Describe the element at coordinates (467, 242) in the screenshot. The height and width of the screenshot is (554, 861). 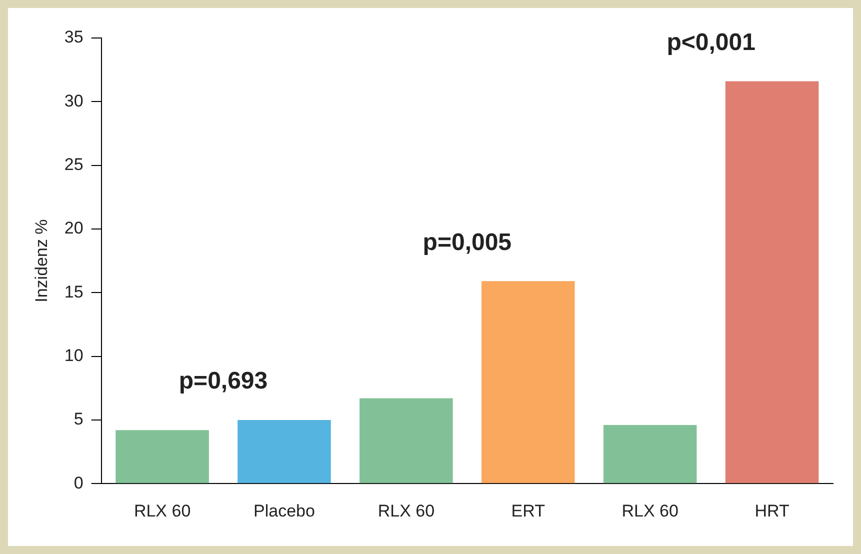
I see `annotation: p=0,005` at that location.